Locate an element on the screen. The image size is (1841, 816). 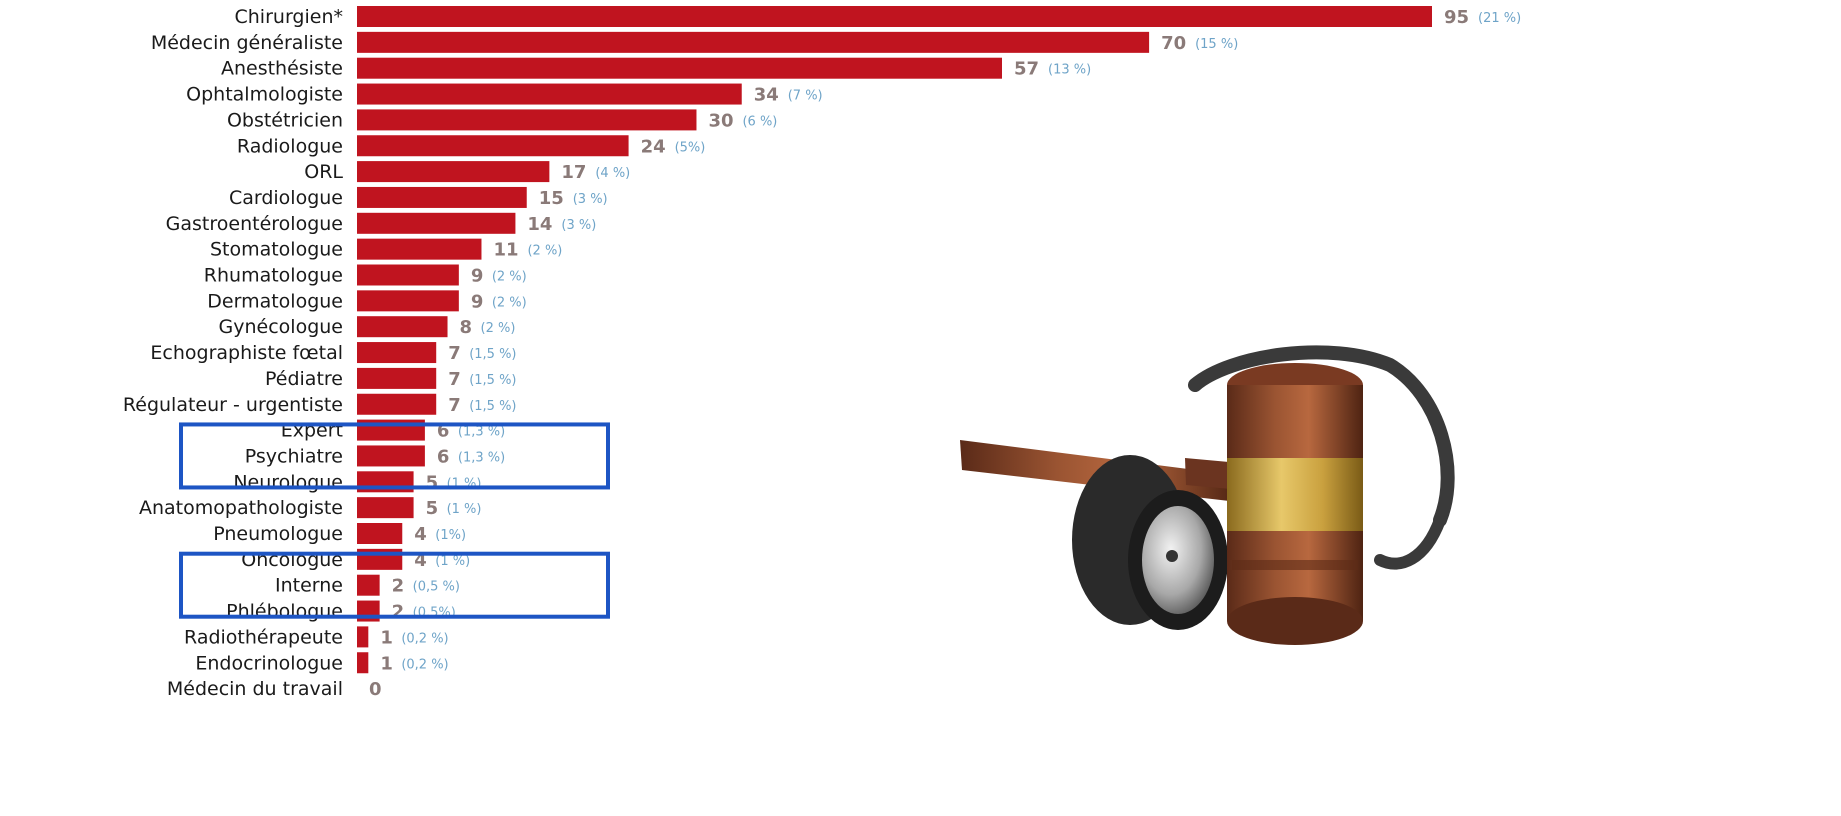
category-label: Gynécologue is located at coordinates (281, 327).